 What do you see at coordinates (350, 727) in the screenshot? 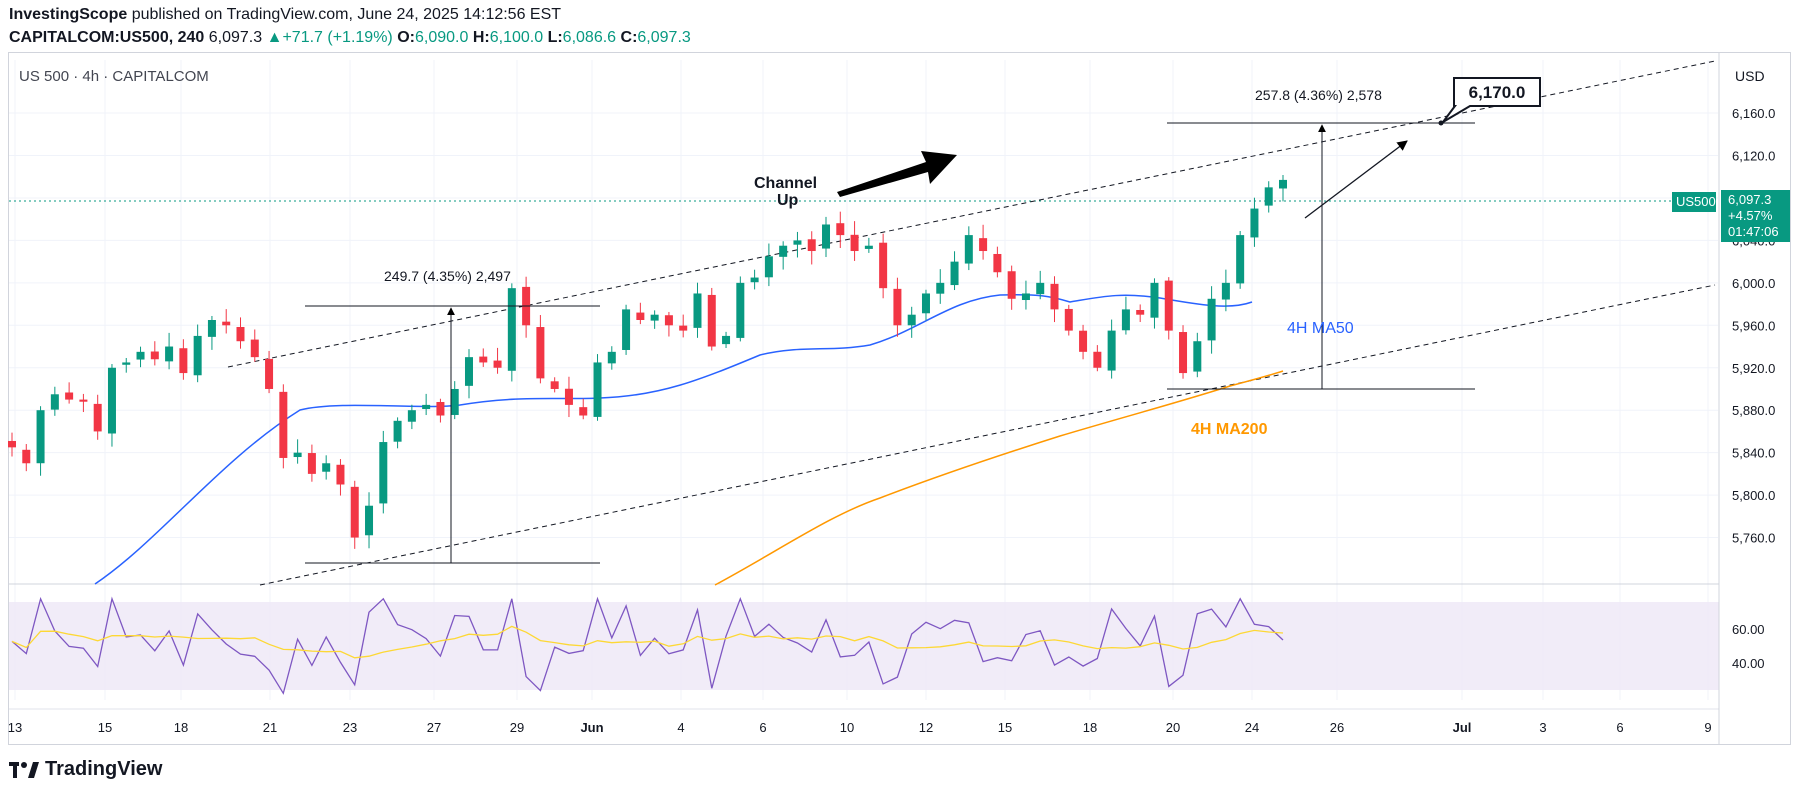
I see `time-tick-label: 23` at bounding box center [350, 727].